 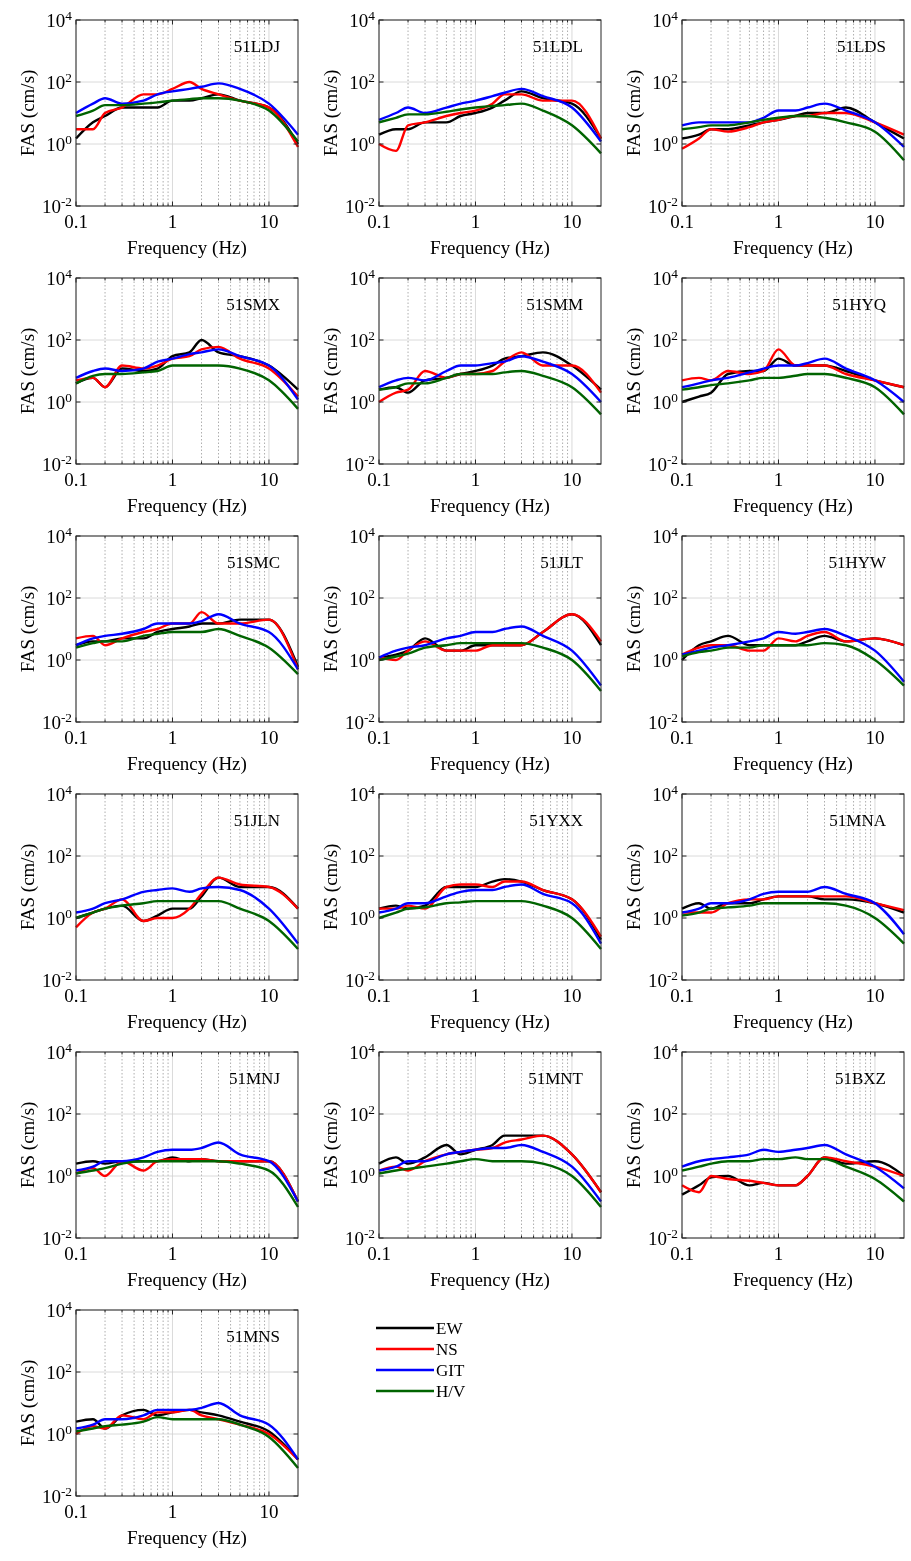 I want to click on text: 51MNJ, so click(x=254, y=1078).